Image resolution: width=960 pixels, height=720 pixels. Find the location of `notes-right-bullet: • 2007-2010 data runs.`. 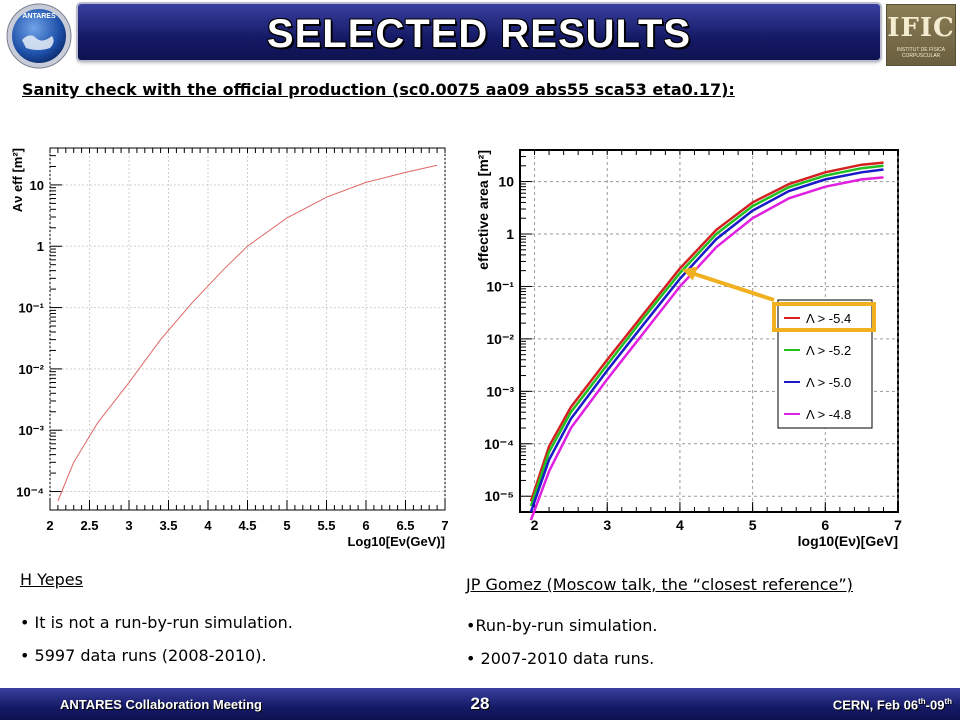

notes-right-bullet: • 2007-2010 data runs. is located at coordinates (560, 658).